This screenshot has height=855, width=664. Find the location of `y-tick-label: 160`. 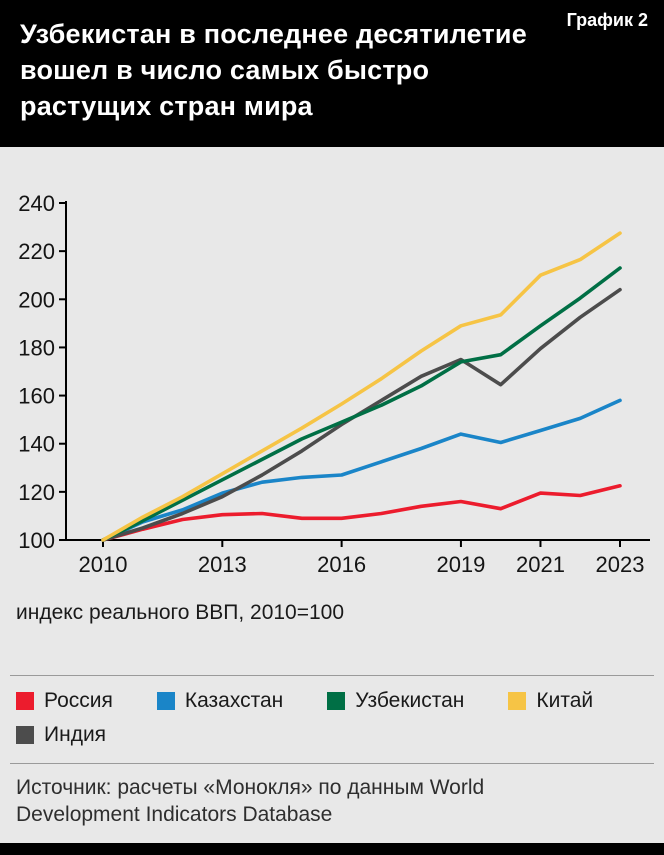

y-tick-label: 160 is located at coordinates (36, 395).